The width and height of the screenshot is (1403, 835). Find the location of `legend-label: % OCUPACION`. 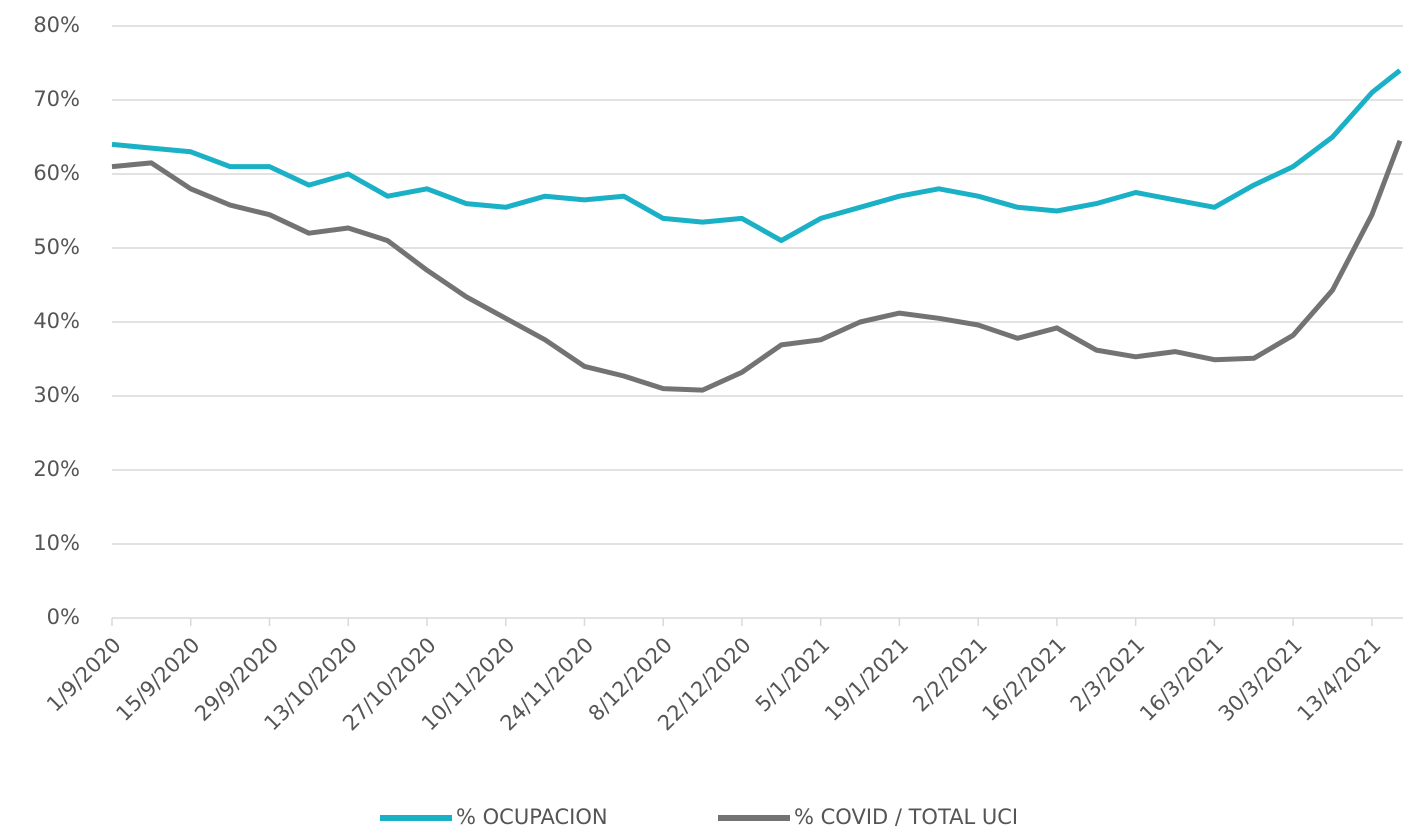

legend-label: % OCUPACION is located at coordinates (532, 817).